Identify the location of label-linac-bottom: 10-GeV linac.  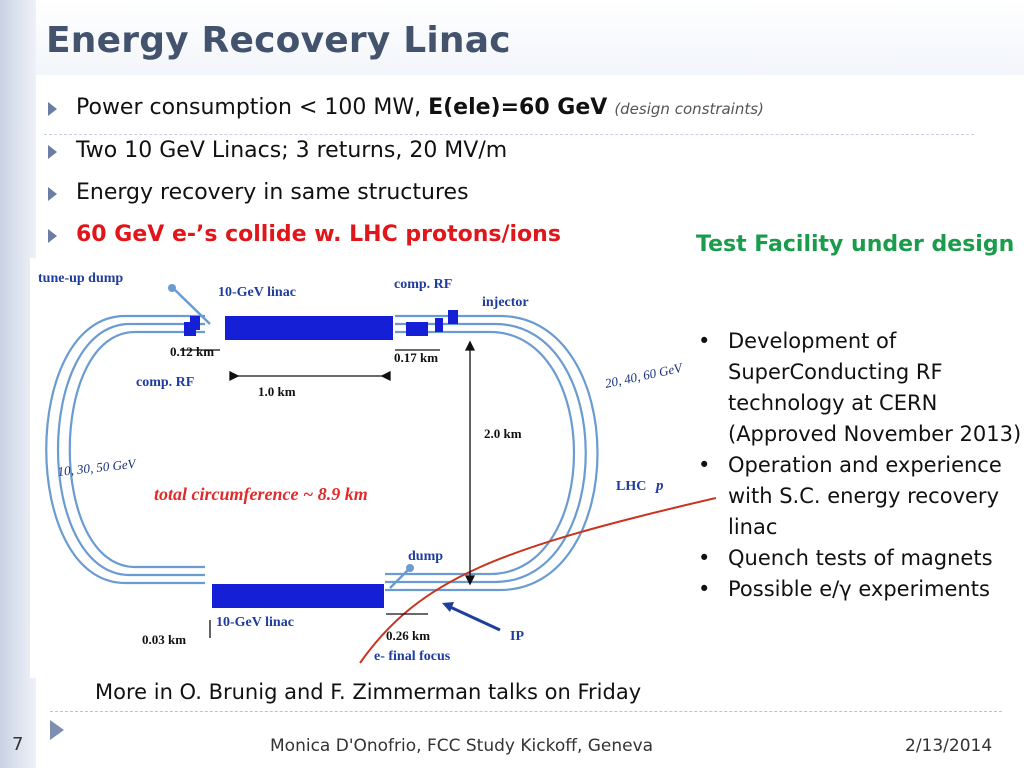
(255, 622).